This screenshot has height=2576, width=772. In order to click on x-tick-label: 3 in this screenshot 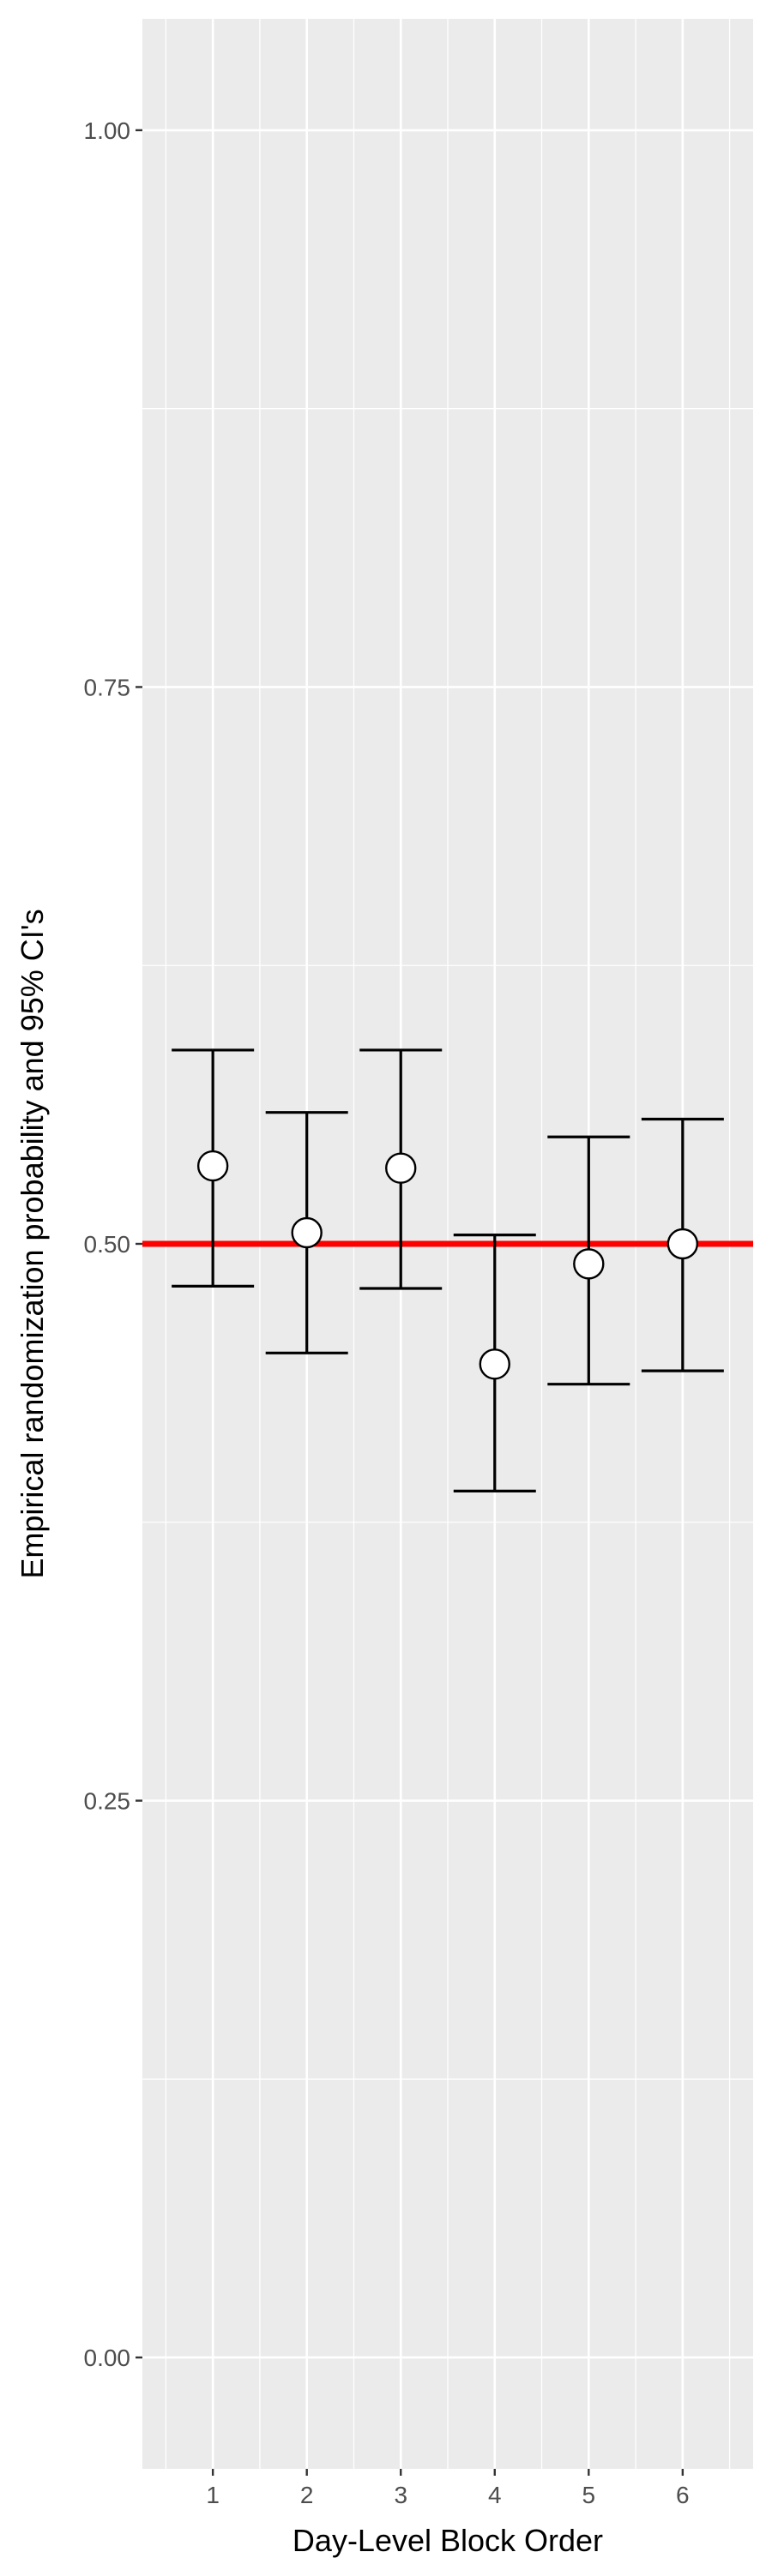, I will do `click(400, 2495)`.